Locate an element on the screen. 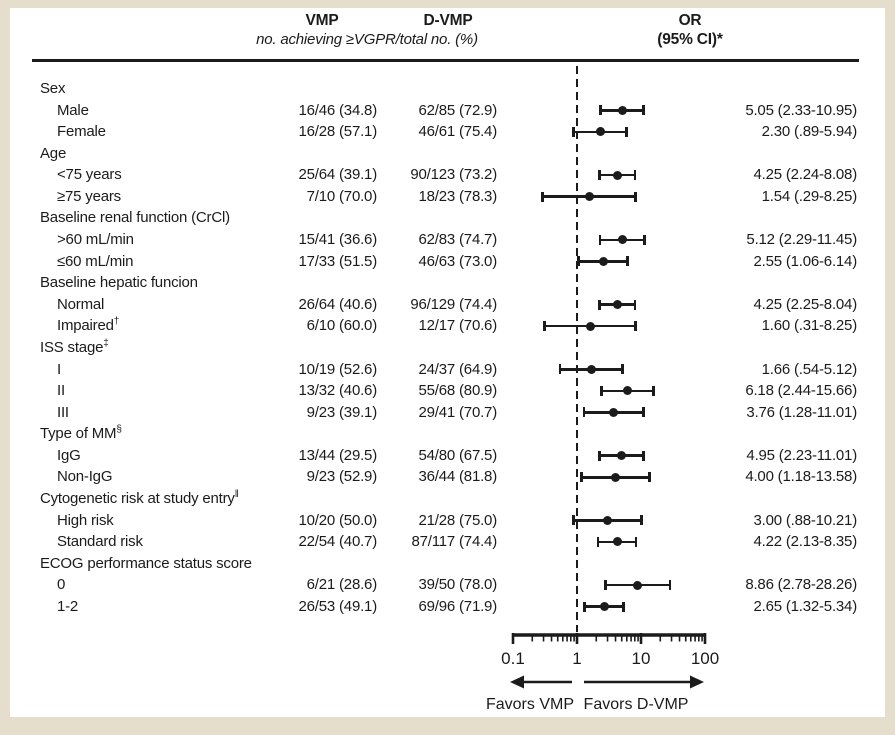 This screenshot has width=895, height=735. vmp-value: 7/10 (70.0) is located at coordinates (342, 196).